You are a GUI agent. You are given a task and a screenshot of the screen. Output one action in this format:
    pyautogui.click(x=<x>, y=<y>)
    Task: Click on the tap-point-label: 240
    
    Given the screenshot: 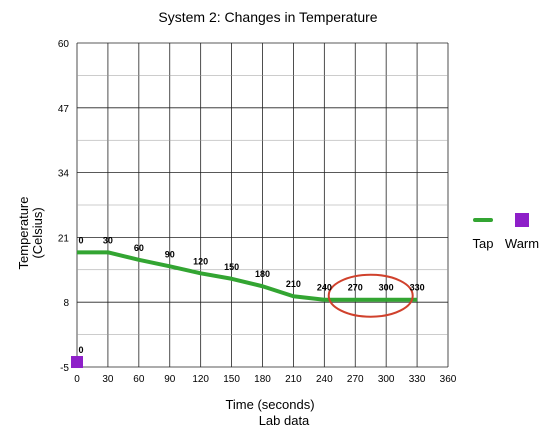 What is the action you would take?
    pyautogui.click(x=324, y=288)
    